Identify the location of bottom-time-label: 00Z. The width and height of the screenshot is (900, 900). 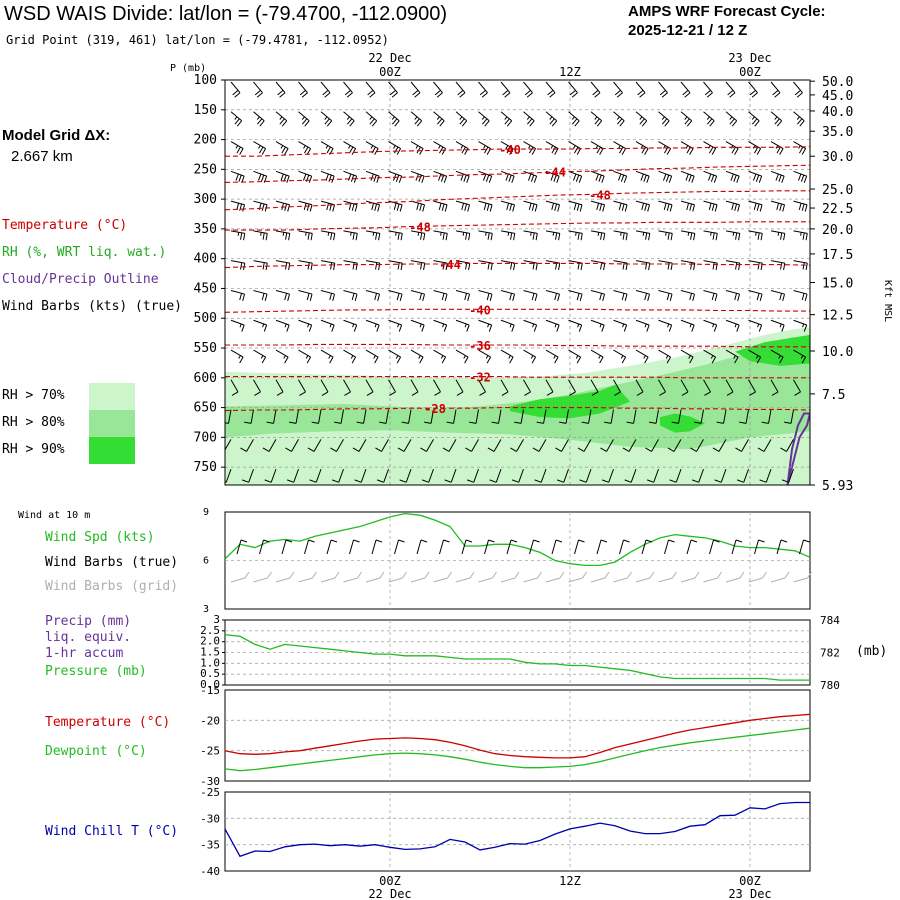
(750, 881).